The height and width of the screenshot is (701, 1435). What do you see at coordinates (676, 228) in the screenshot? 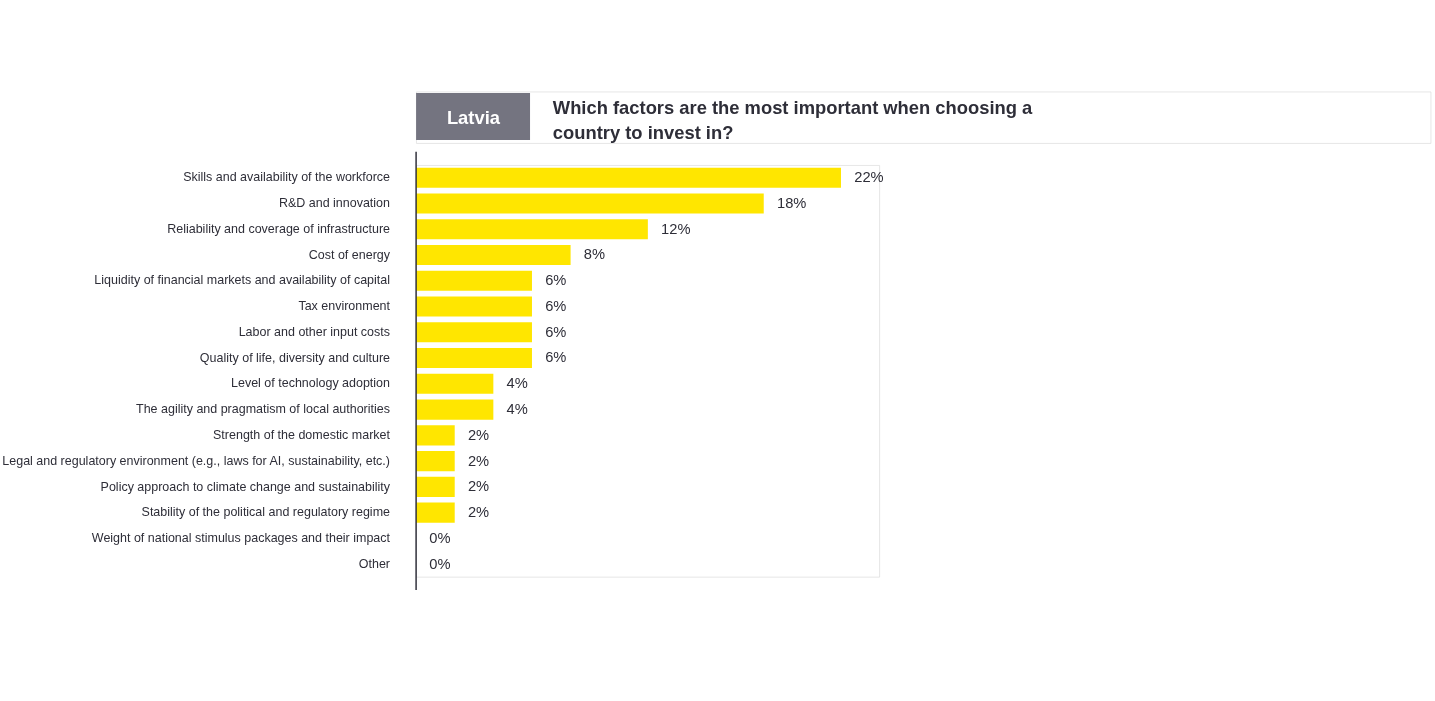
I see `data-label: 12%` at bounding box center [676, 228].